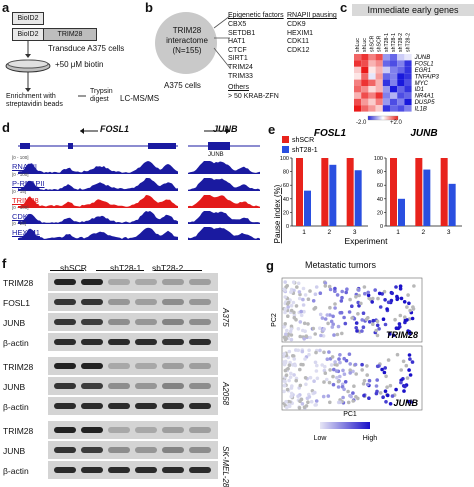  I want to click on gene-junb-label: JUNB, so click(225, 129).